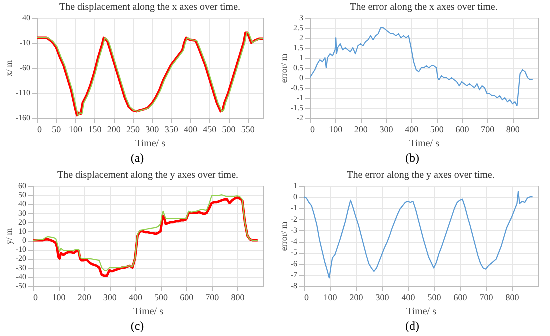 This screenshot has height=336, width=550. What do you see at coordinates (299, 68) in the screenshot?
I see `y-tick-label: 0.5` at bounding box center [299, 68].